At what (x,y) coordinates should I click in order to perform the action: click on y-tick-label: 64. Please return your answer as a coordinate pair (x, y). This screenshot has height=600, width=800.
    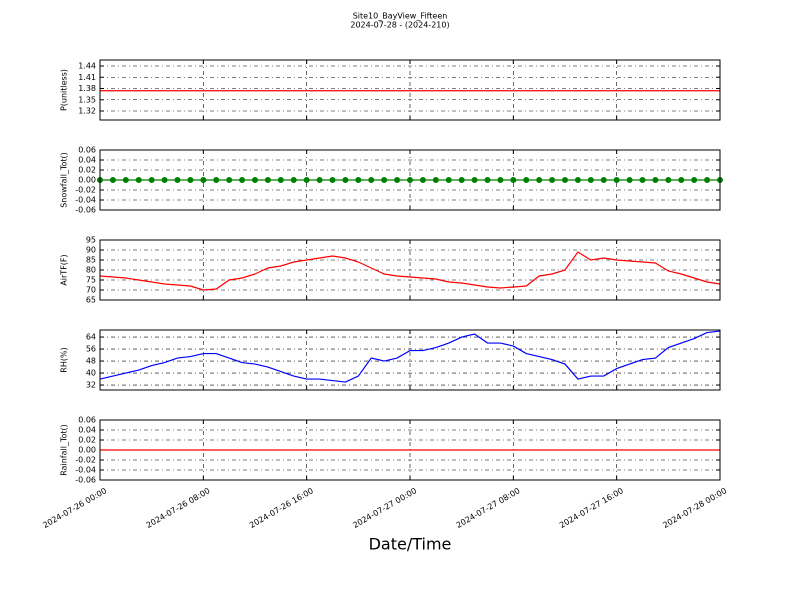
    Looking at the image, I should click on (91, 337).